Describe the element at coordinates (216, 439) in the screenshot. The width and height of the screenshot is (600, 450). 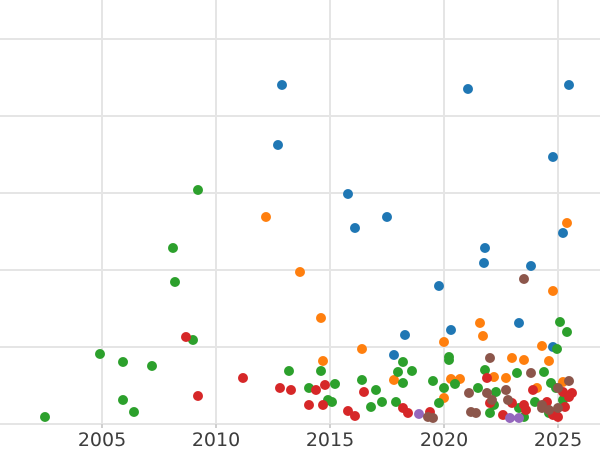
I see `x-tick-label: 2010` at that location.